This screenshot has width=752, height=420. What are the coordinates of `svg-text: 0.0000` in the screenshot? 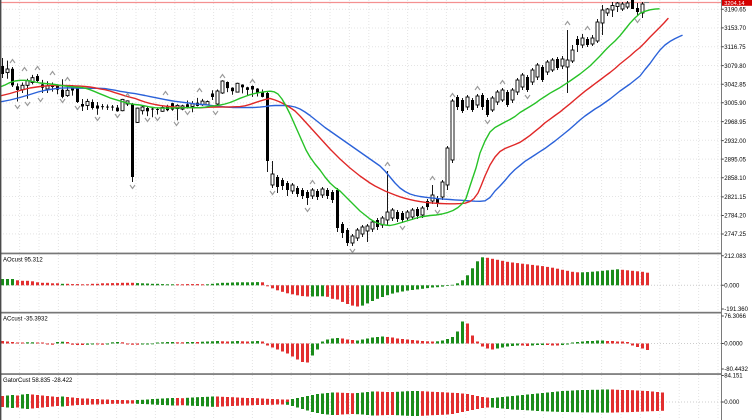 It's located at (733, 345).